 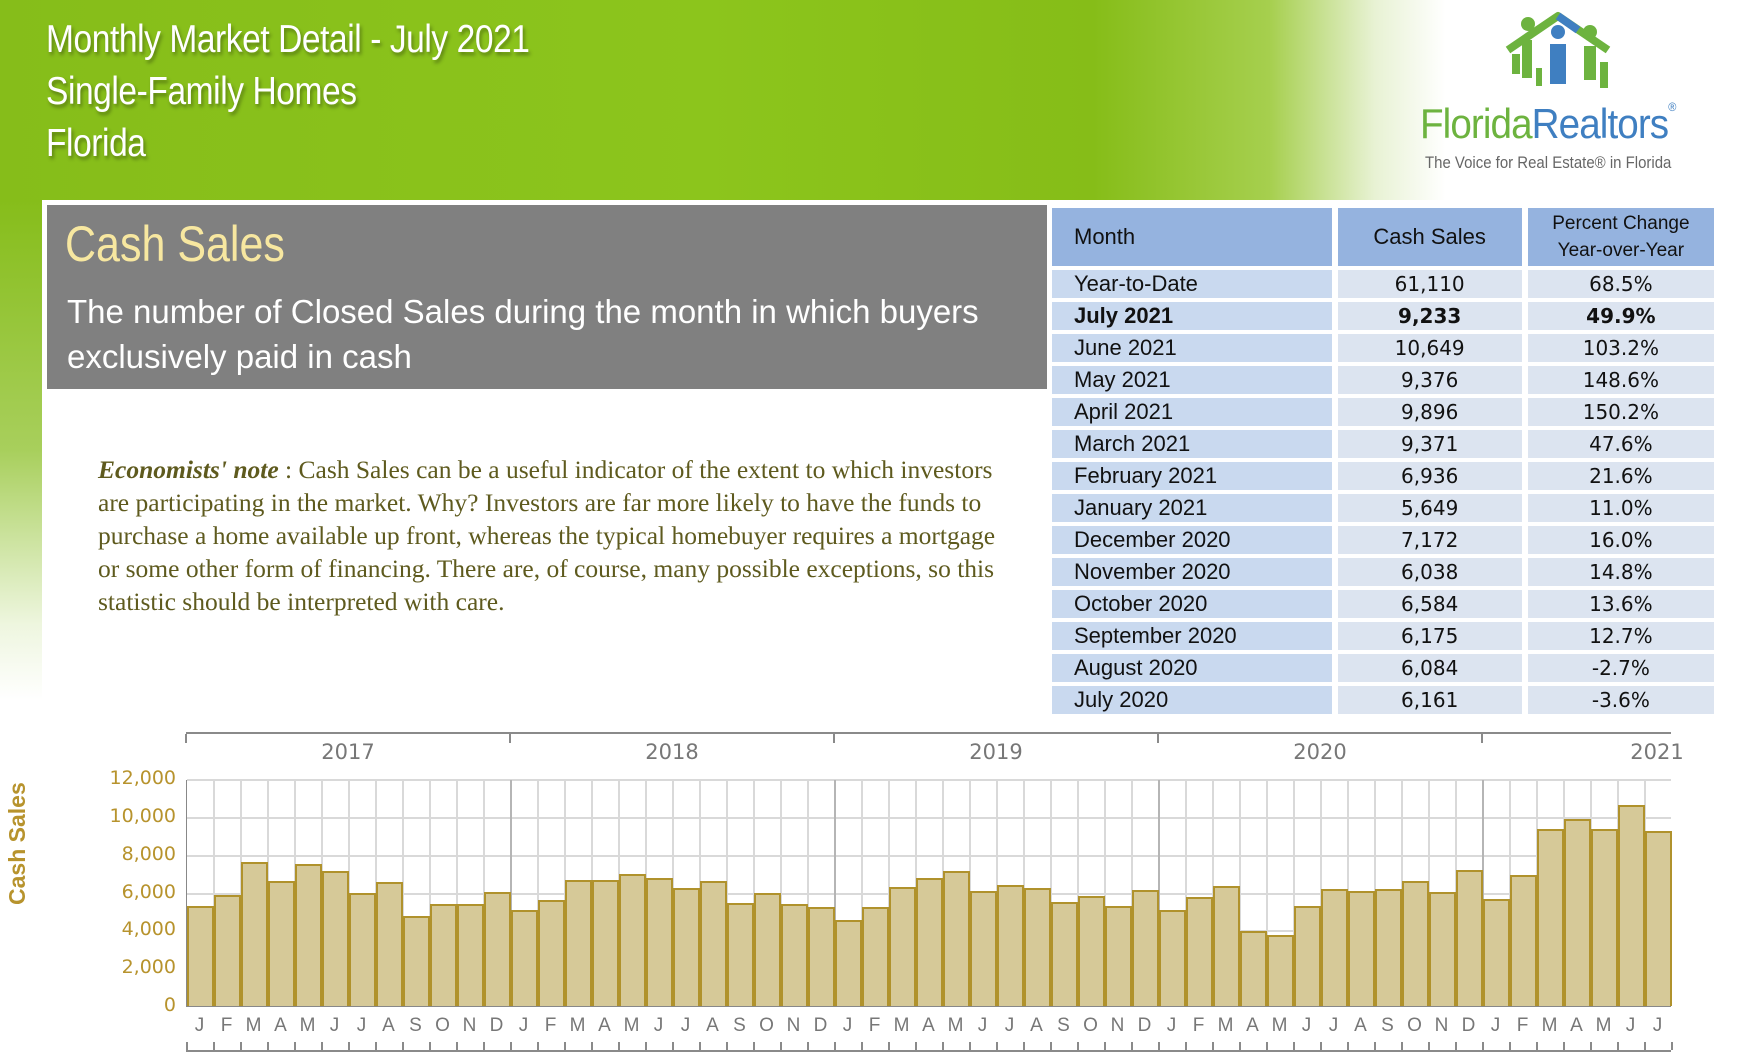 I want to click on cash-sales-cell: 6,936, so click(x=1429, y=476).